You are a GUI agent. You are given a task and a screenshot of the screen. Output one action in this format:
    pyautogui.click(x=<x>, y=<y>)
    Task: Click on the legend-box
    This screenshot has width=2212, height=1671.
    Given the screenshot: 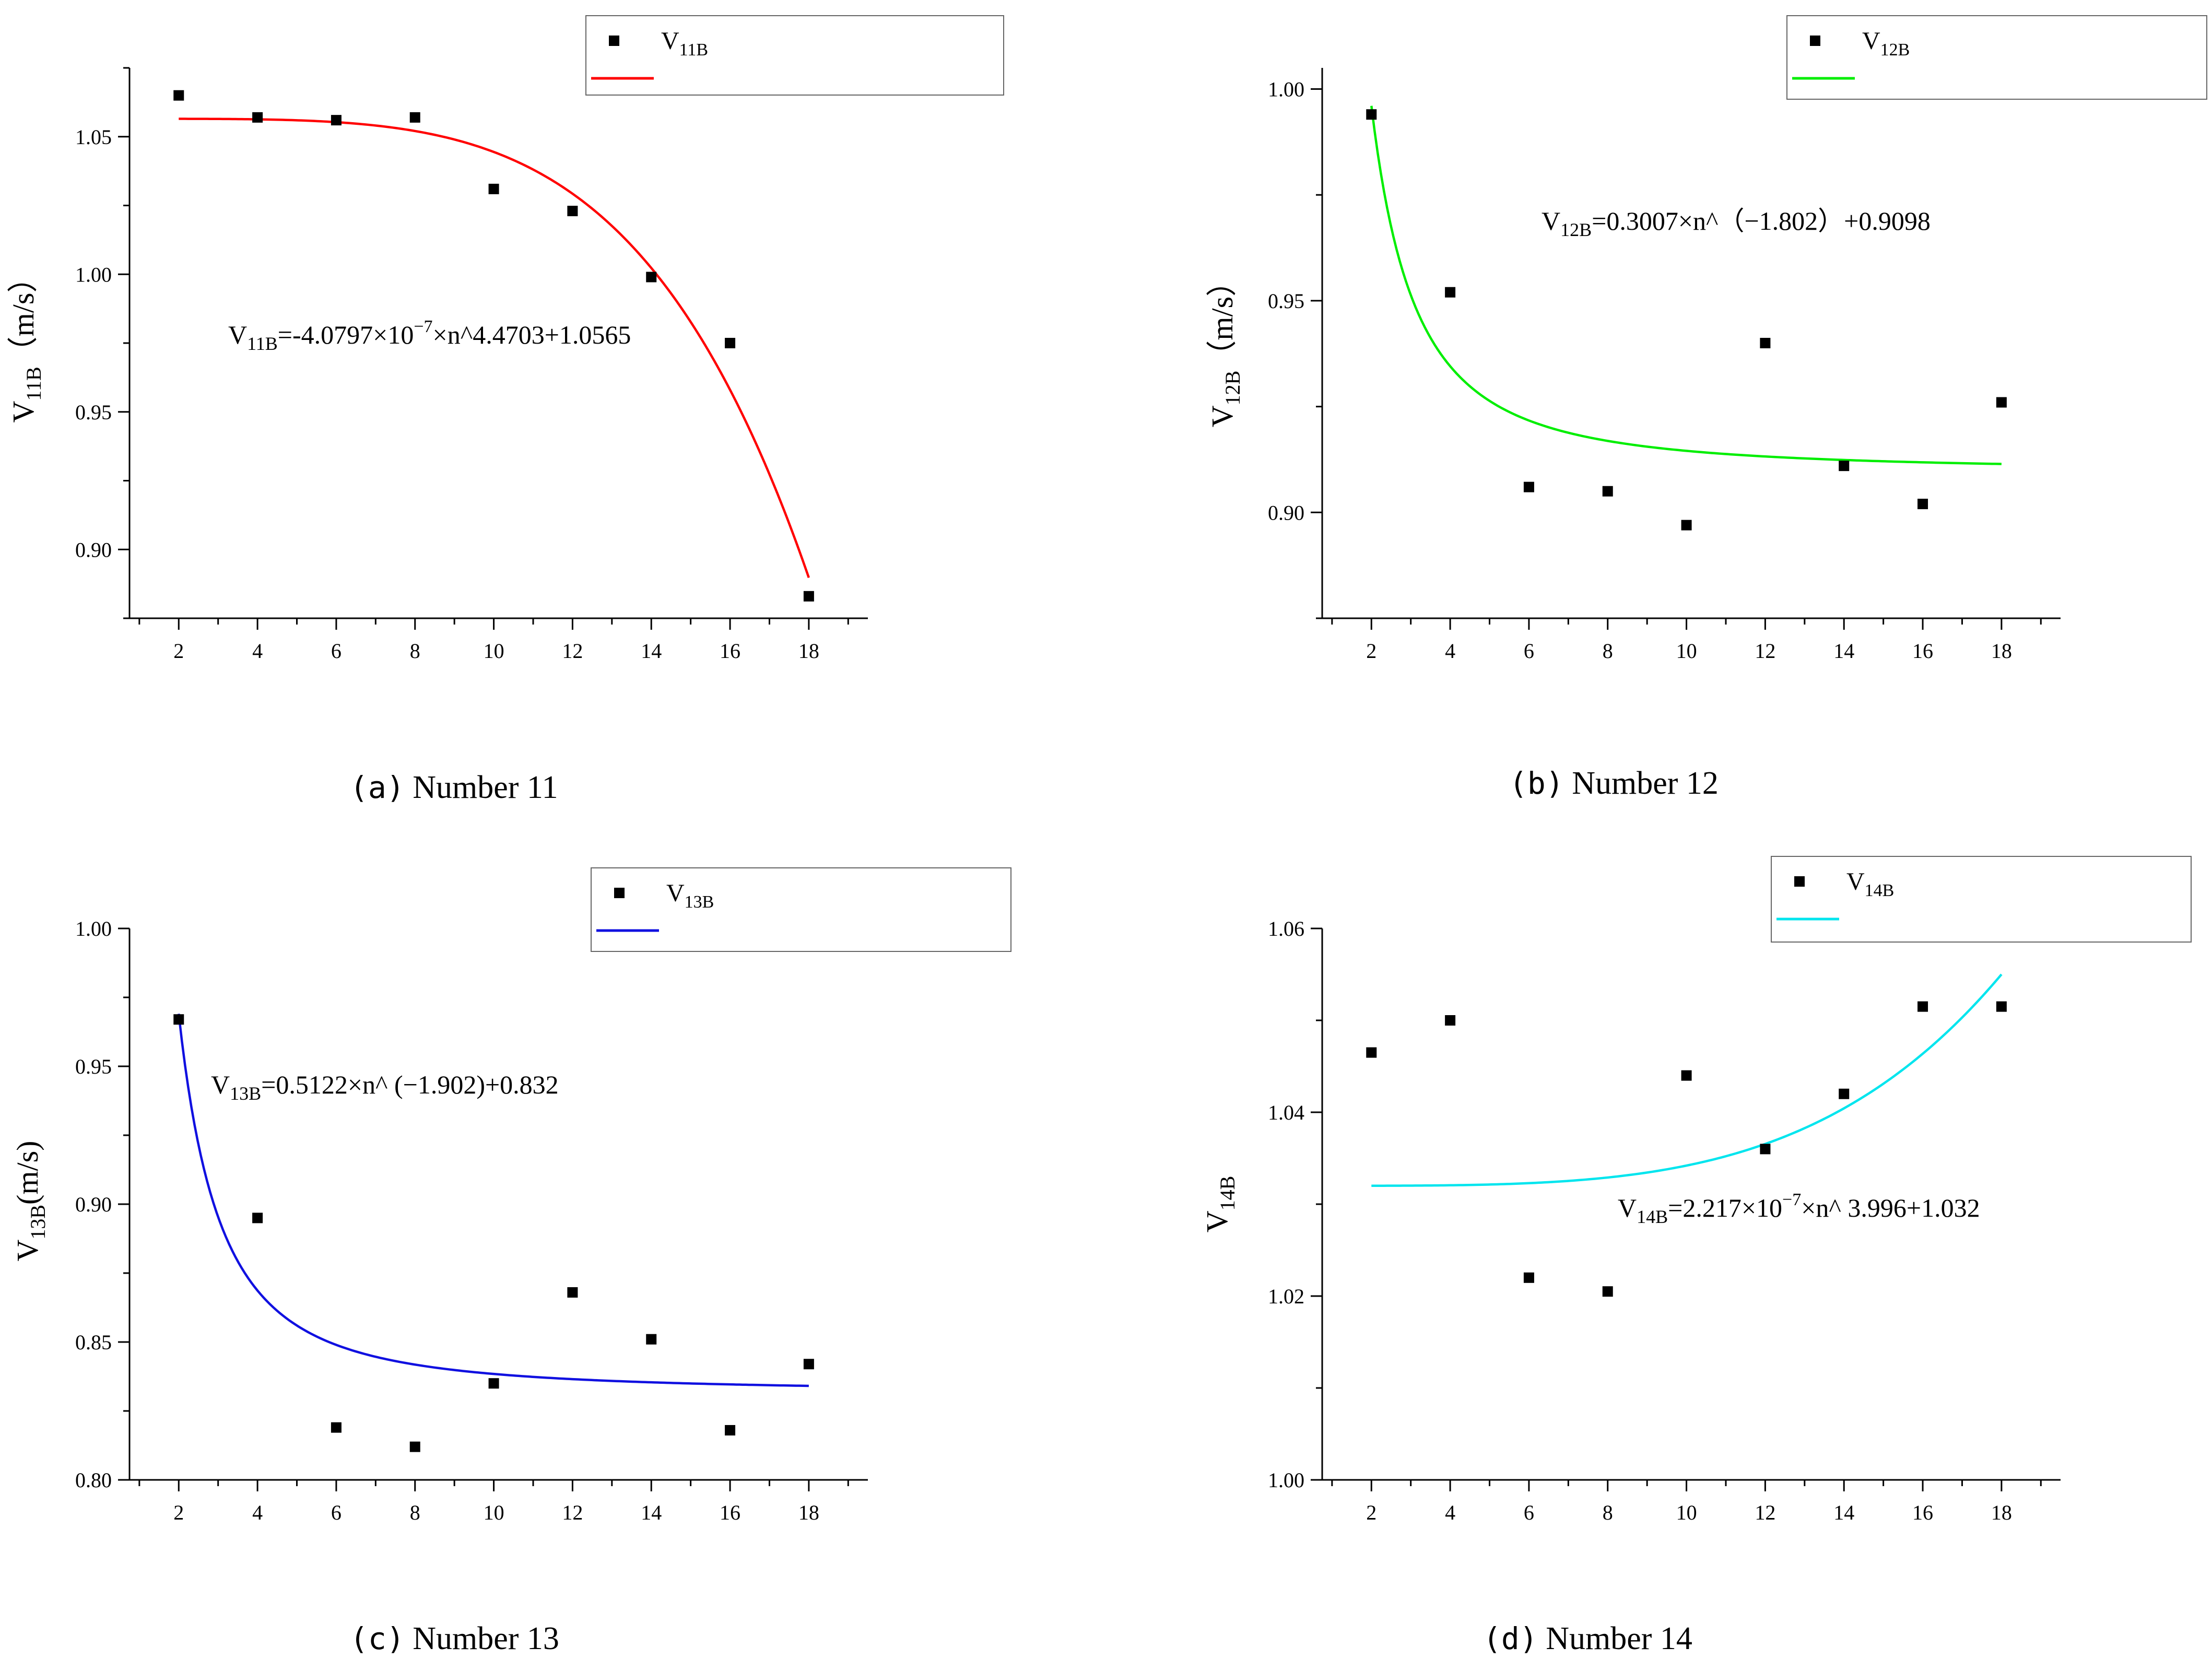 What is the action you would take?
    pyautogui.click(x=801, y=910)
    